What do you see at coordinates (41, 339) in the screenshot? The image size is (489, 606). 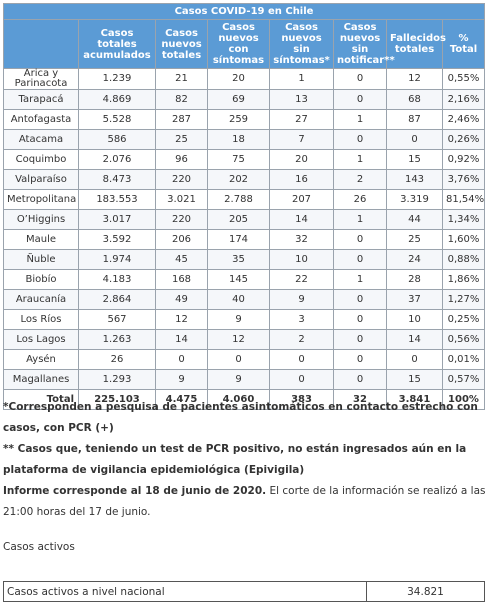 I see `region-name: Los Lagos` at bounding box center [41, 339].